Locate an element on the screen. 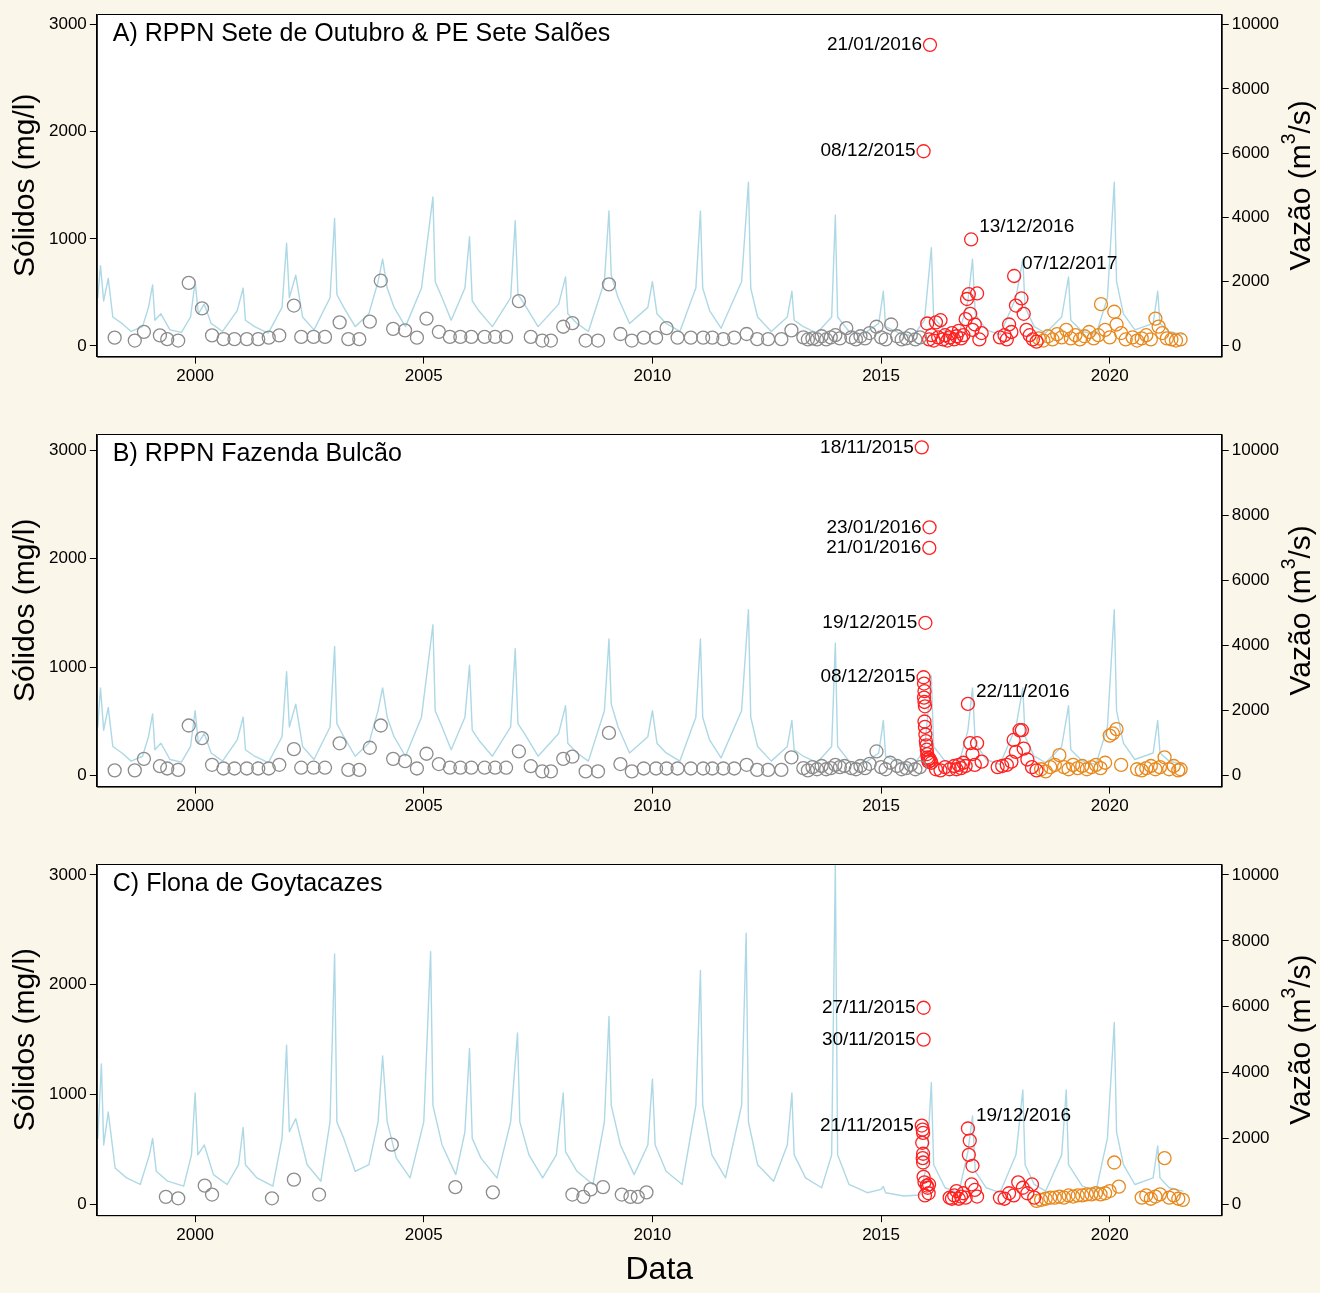  y2-tick-label: 6000 is located at coordinates (1250, 1006).